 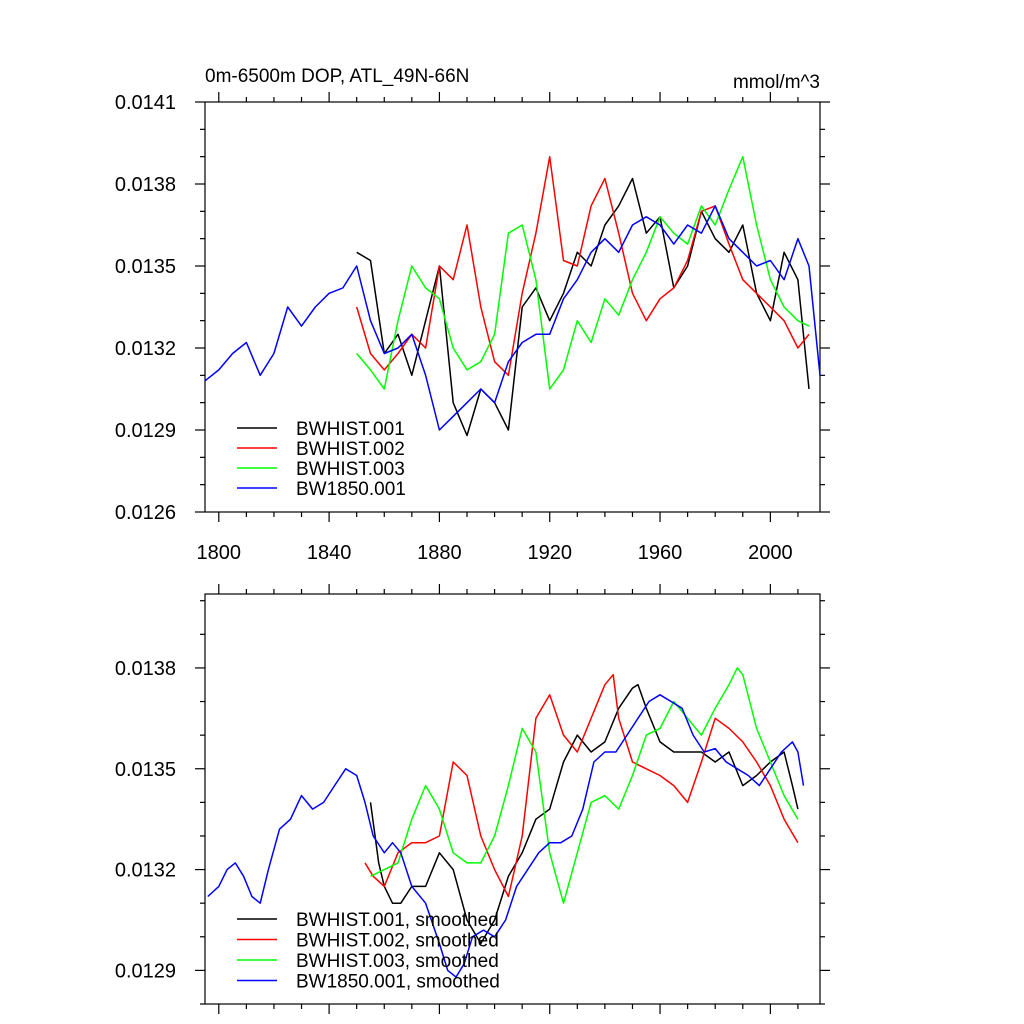 I want to click on legend-label: BWHIST.003, so click(x=350, y=469).